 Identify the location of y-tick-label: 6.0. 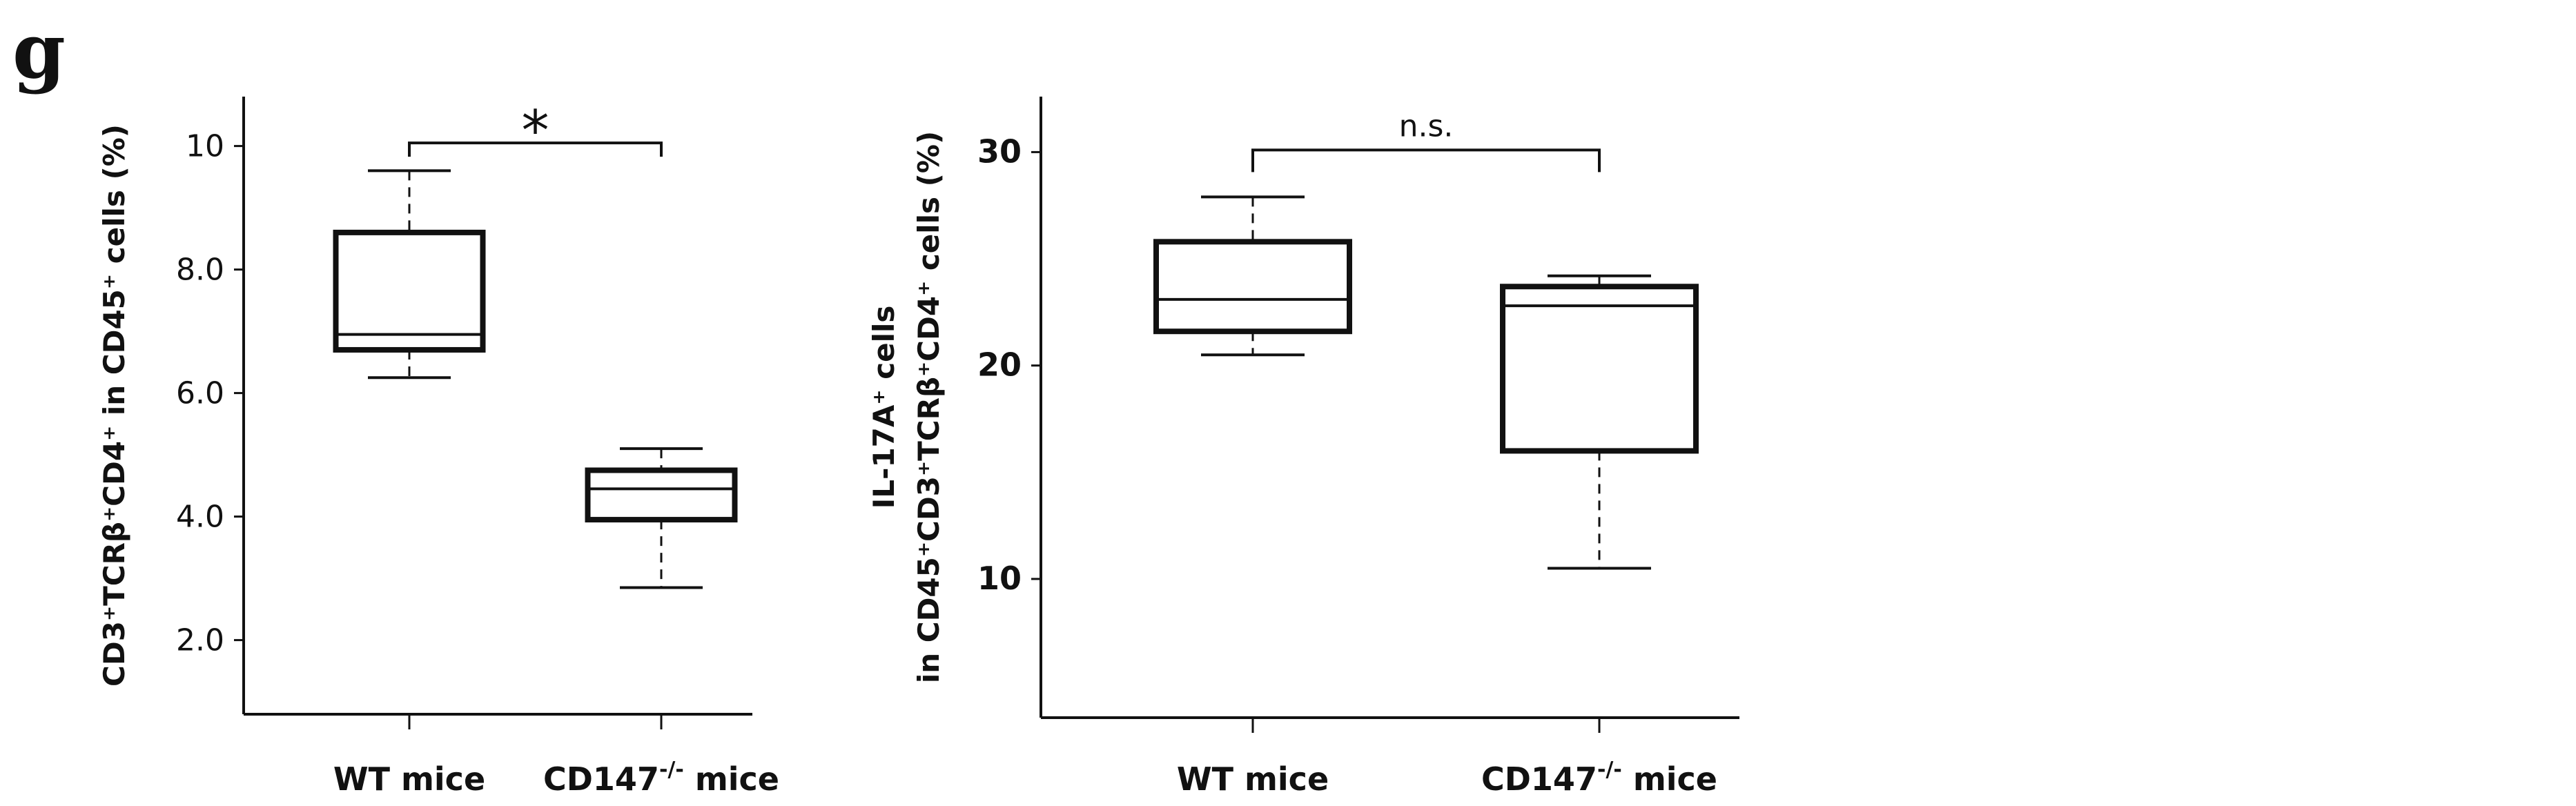
(200, 393).